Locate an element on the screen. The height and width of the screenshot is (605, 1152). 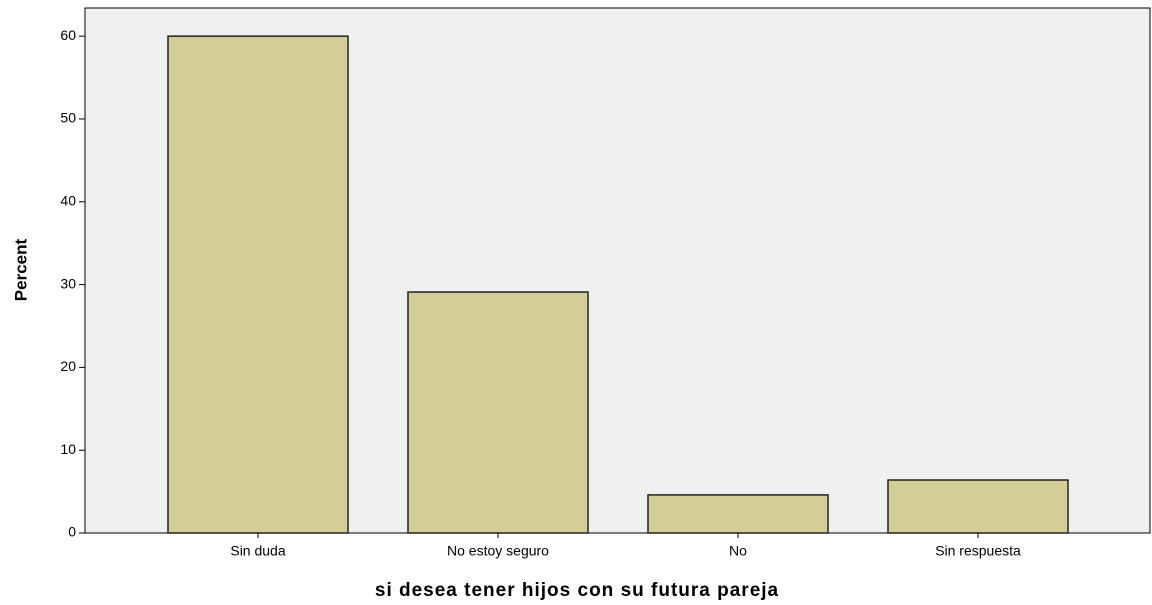
x-tick-label: Sin respuesta is located at coordinates (978, 551).